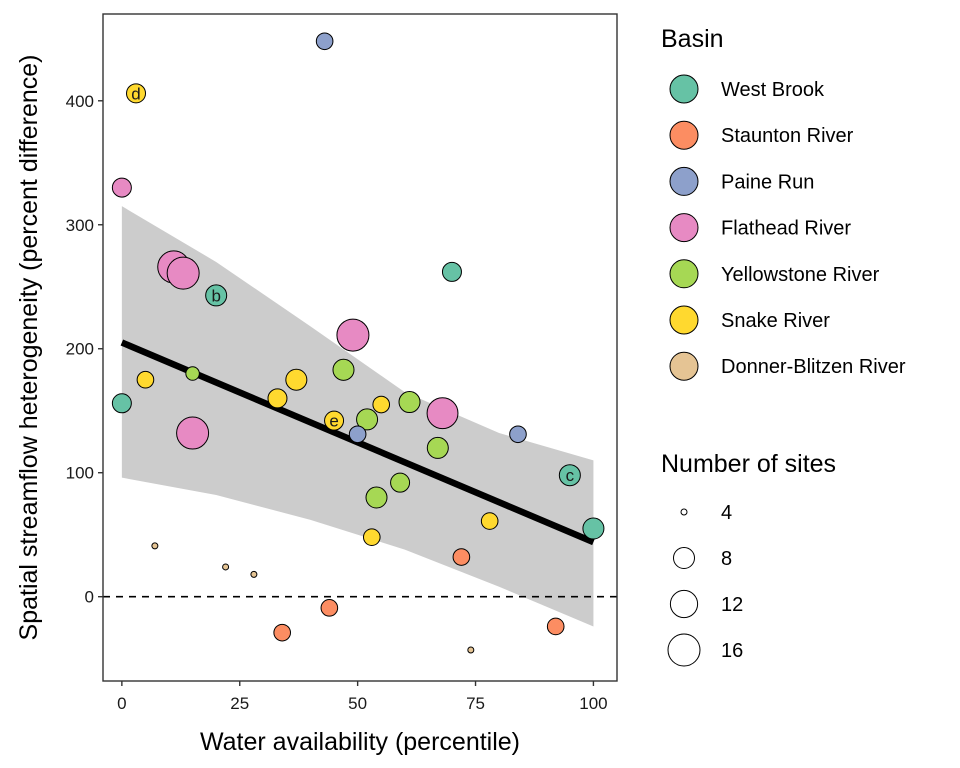 The width and height of the screenshot is (960, 768). I want to click on data-point: d, so click(136, 93).